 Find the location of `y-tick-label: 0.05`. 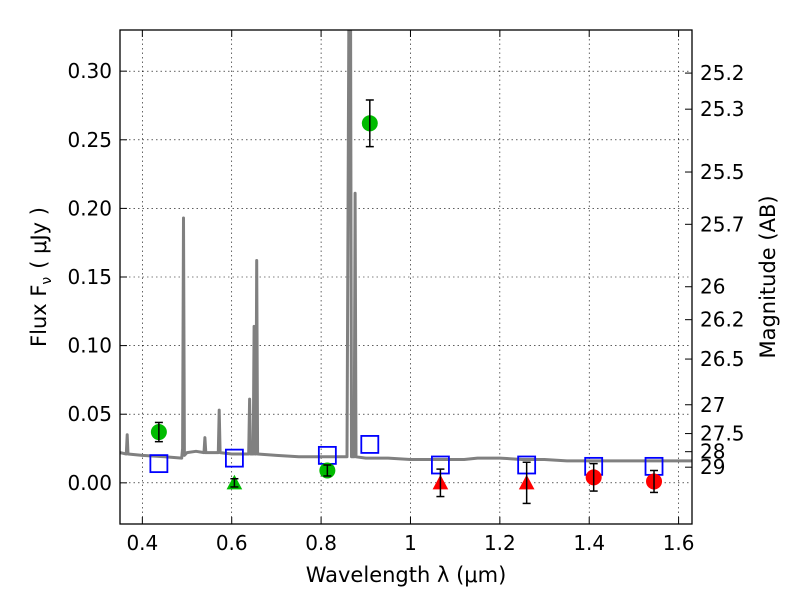

y-tick-label: 0.05 is located at coordinates (89, 414).